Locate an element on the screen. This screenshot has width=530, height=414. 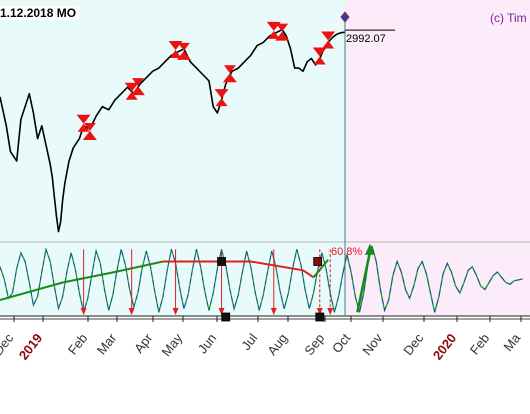
cycle-line-blue is located at coordinates (172, 281).